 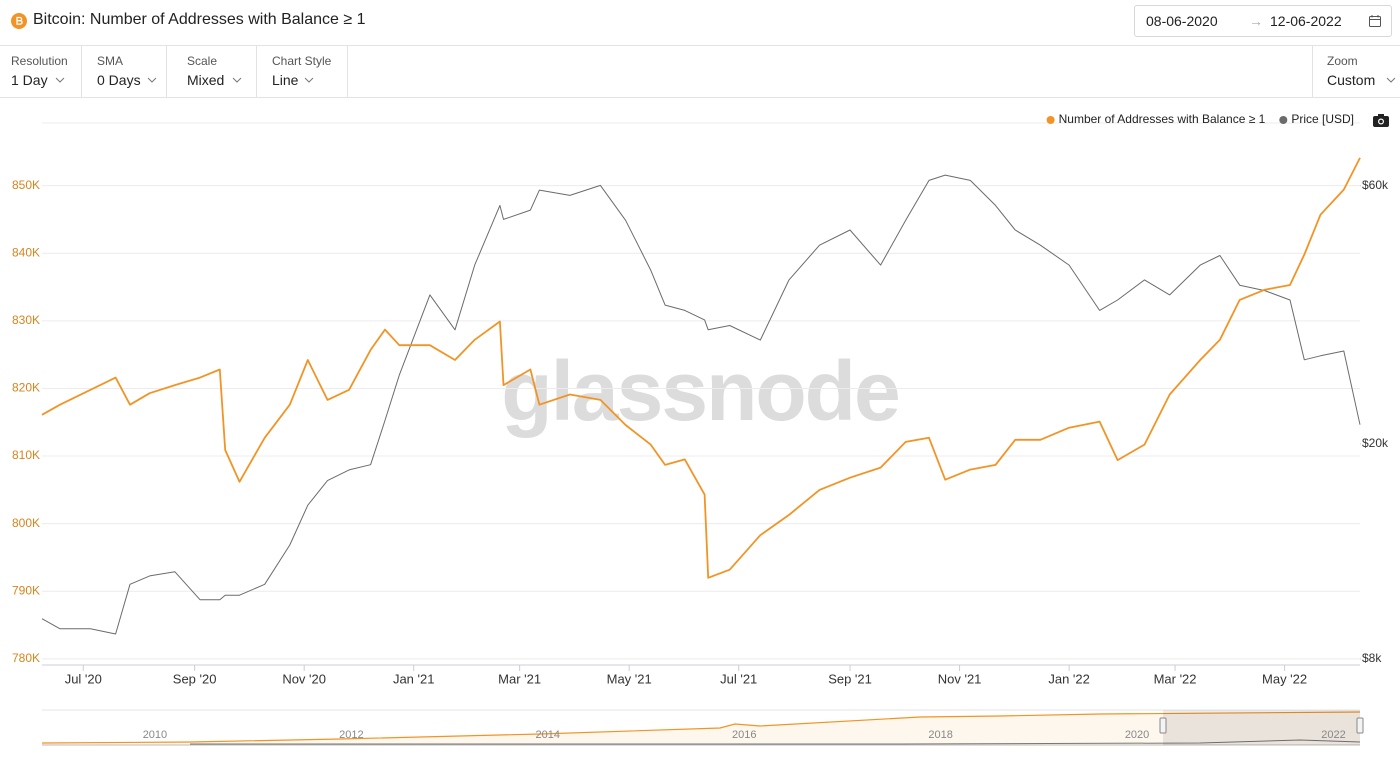 I want to click on navigator-window, so click(x=1261, y=727).